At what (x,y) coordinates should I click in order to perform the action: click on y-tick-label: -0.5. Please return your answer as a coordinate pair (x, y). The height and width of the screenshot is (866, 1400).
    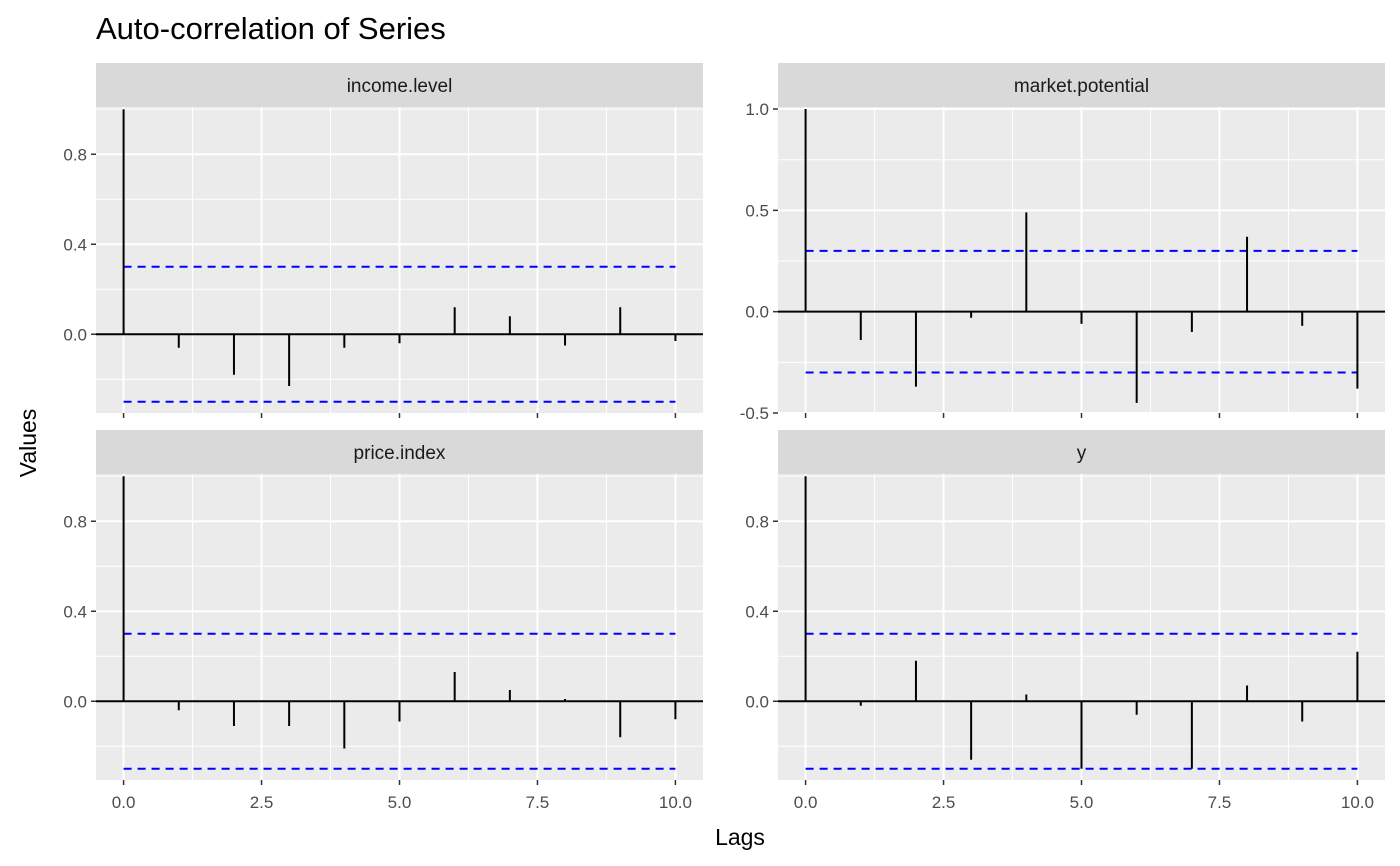
    Looking at the image, I should click on (754, 413).